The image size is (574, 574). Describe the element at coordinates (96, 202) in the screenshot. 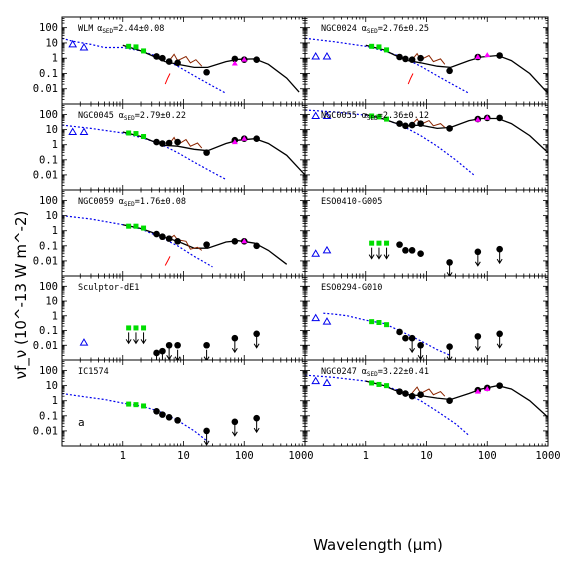

I see `panel-title: NGC0059` at that location.